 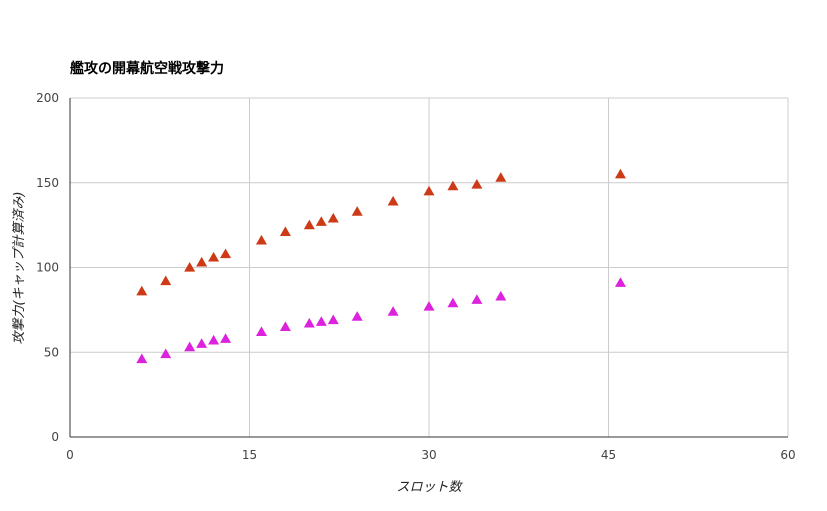 I want to click on x-tick-label: 0, so click(x=70, y=455).